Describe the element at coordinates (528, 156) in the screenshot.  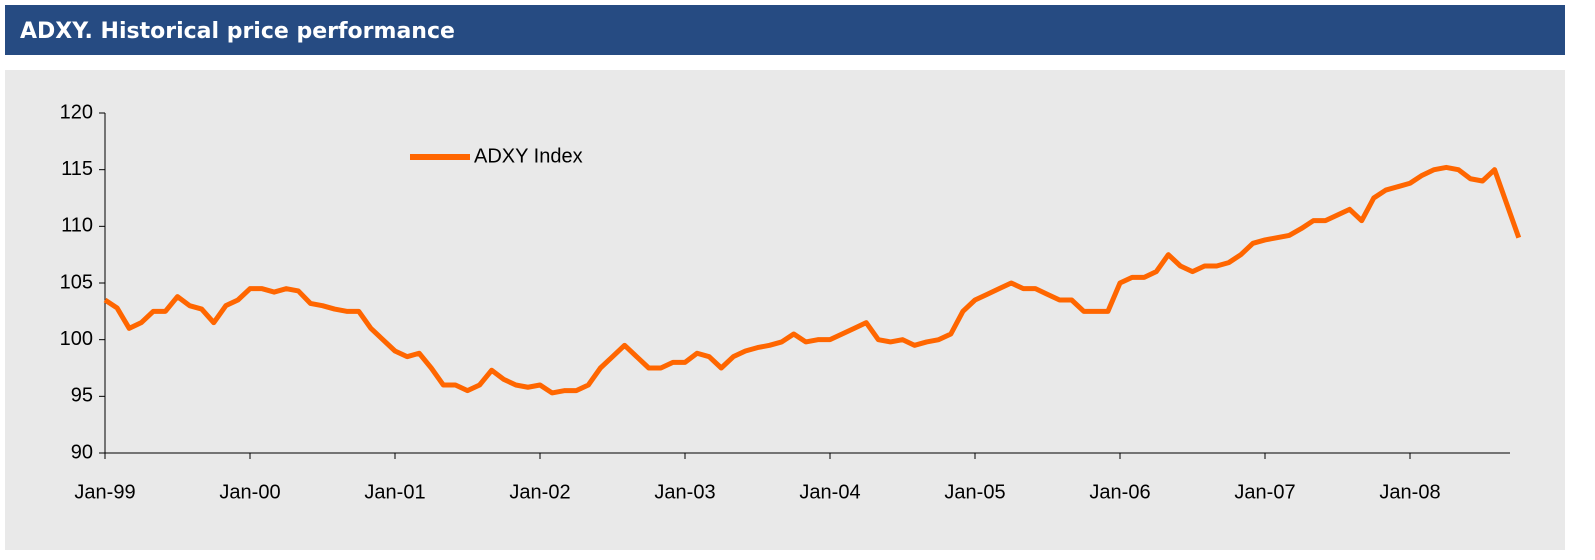
I see `legend-label: ADXY Index` at that location.